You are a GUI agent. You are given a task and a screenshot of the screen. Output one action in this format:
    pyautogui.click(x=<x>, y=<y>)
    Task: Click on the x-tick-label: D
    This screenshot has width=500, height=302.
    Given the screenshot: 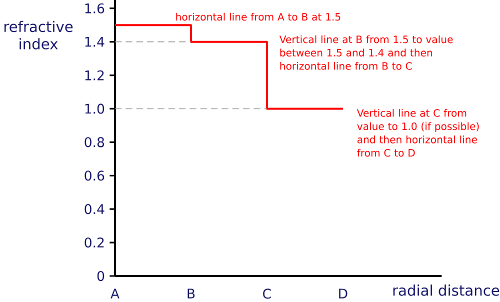 What is the action you would take?
    pyautogui.click(x=343, y=293)
    